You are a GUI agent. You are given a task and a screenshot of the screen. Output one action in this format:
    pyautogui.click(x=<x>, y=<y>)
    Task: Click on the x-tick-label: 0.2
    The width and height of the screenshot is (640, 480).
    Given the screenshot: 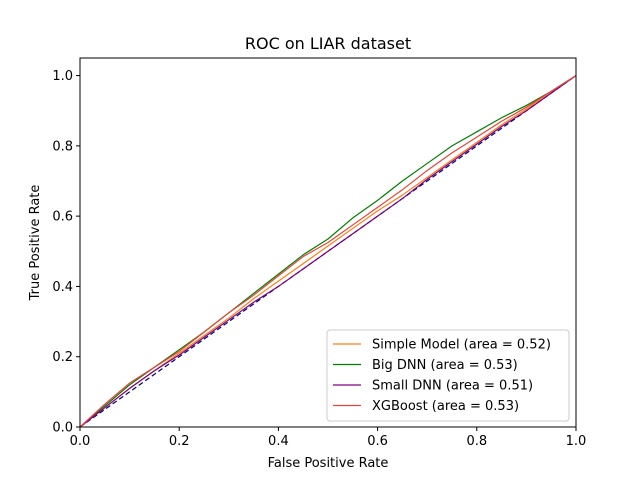 What is the action you would take?
    pyautogui.click(x=179, y=441)
    